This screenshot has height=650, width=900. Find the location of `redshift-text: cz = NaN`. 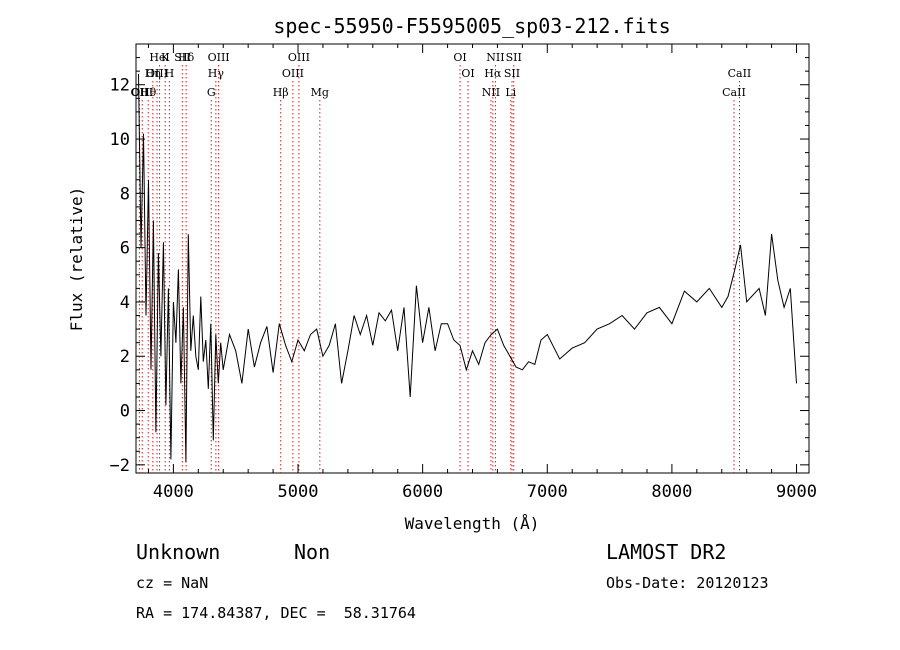

redshift-text: cz = NaN is located at coordinates (172, 583).